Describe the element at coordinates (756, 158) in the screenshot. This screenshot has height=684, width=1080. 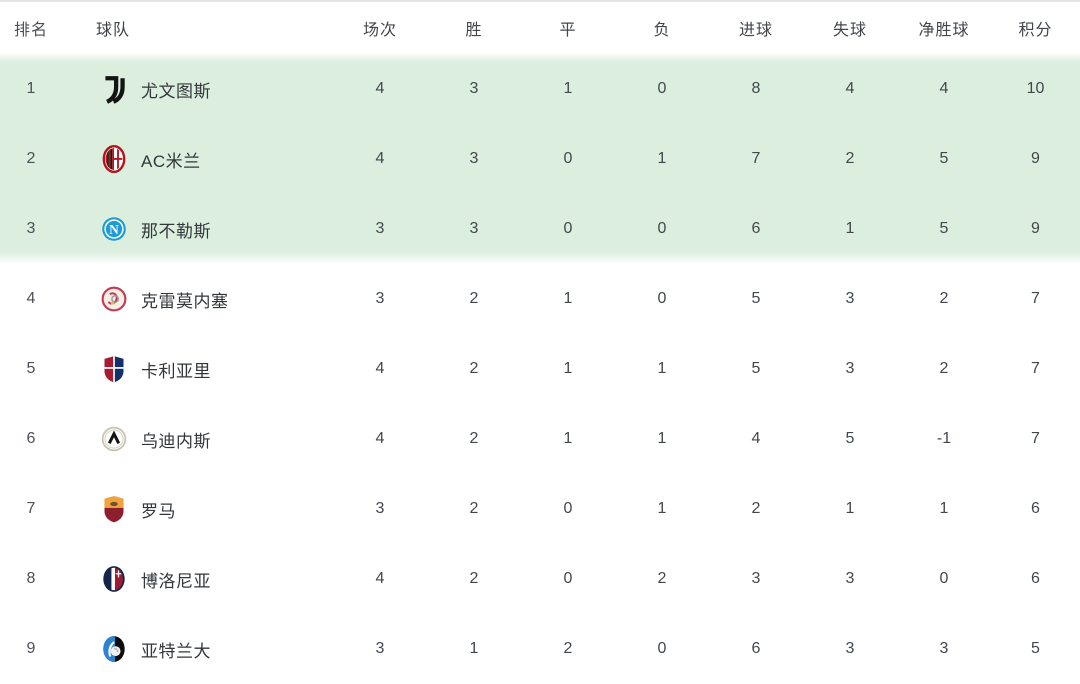
I see `goals-for-cell: 7` at that location.